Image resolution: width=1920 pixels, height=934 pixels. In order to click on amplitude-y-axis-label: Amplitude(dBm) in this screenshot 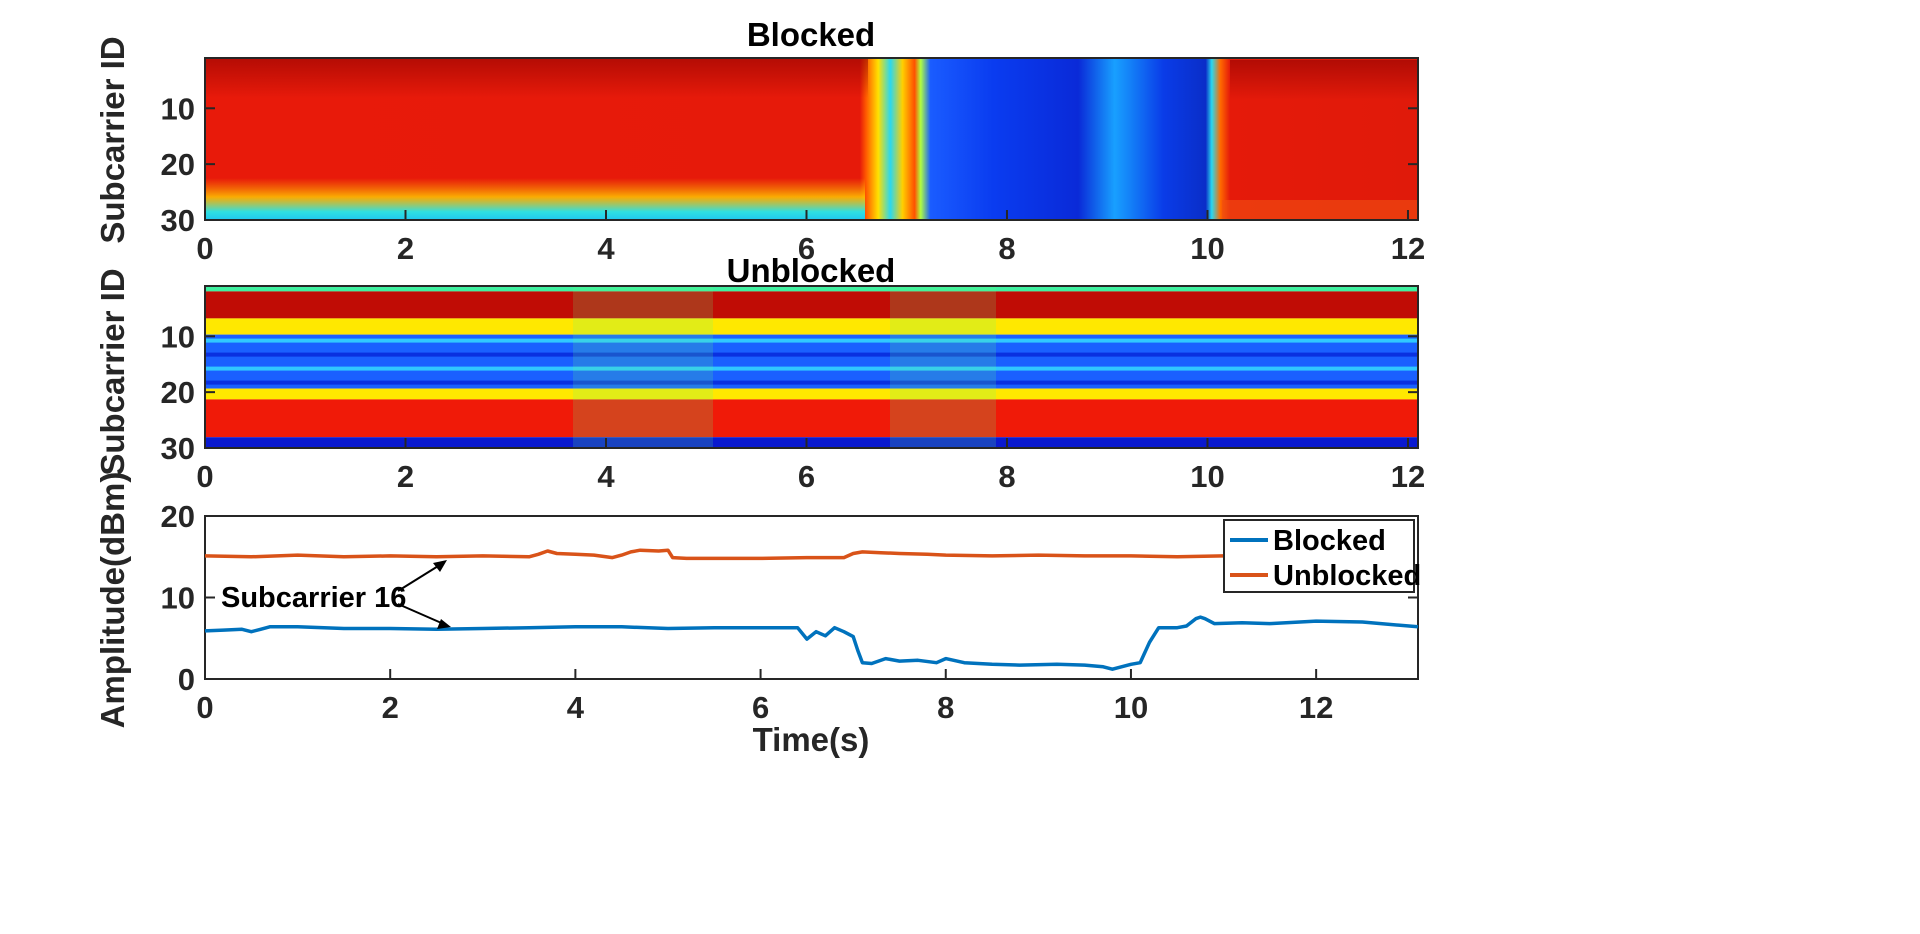, I will do `click(112, 600)`.